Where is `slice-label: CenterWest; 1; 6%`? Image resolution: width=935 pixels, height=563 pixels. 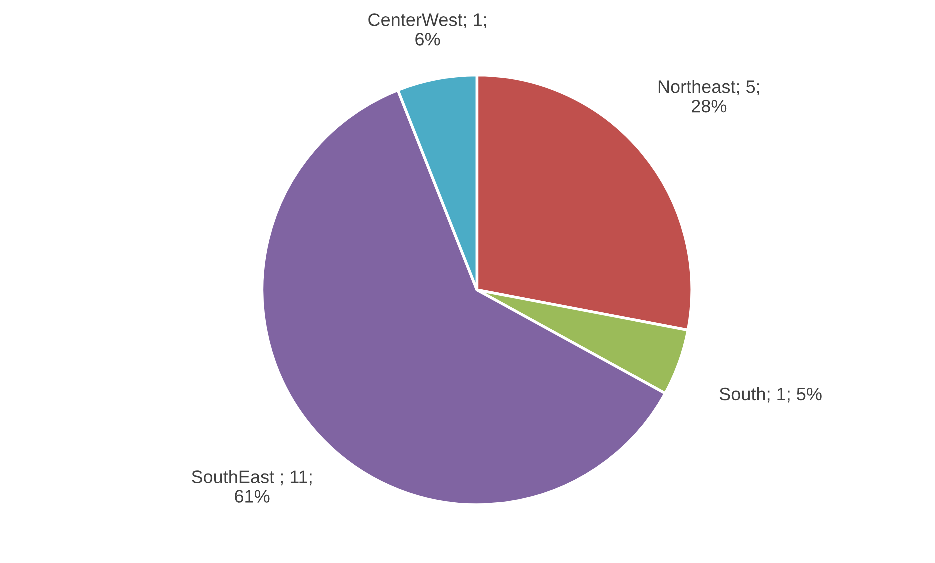
slice-label: CenterWest; 1; 6% is located at coordinates (427, 30).